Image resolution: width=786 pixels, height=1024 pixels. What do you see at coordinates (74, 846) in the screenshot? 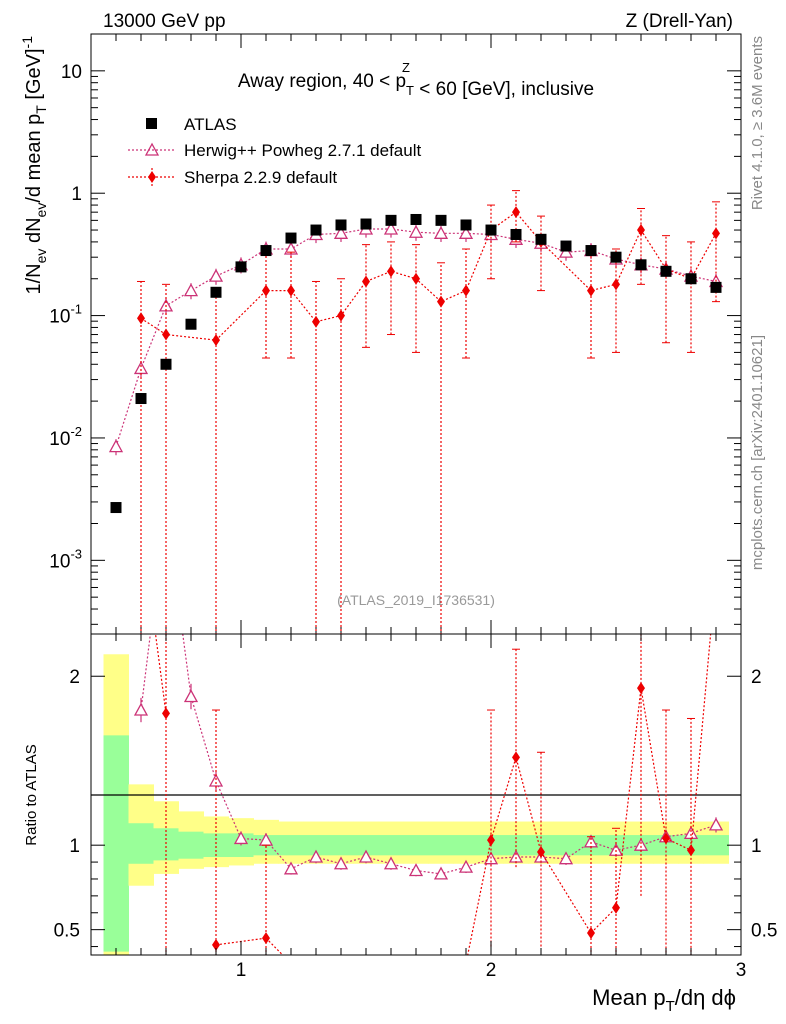
I see `ratio-y-tick-label-left: 1` at bounding box center [74, 846].